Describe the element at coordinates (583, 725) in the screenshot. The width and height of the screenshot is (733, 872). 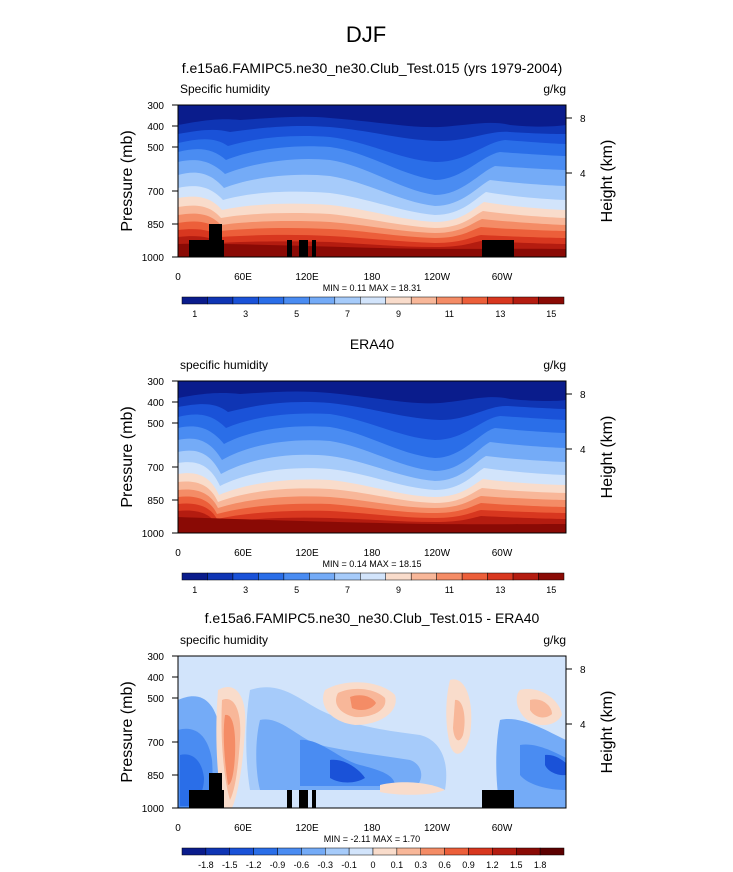
I see `height-tick: 4` at that location.